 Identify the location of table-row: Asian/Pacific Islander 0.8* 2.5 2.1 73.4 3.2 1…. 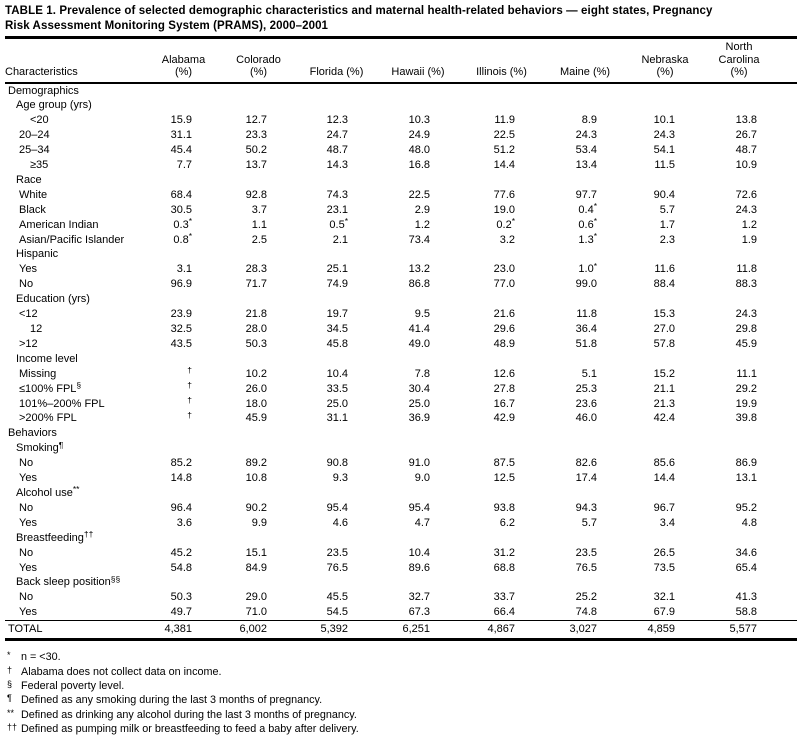
(401, 239).